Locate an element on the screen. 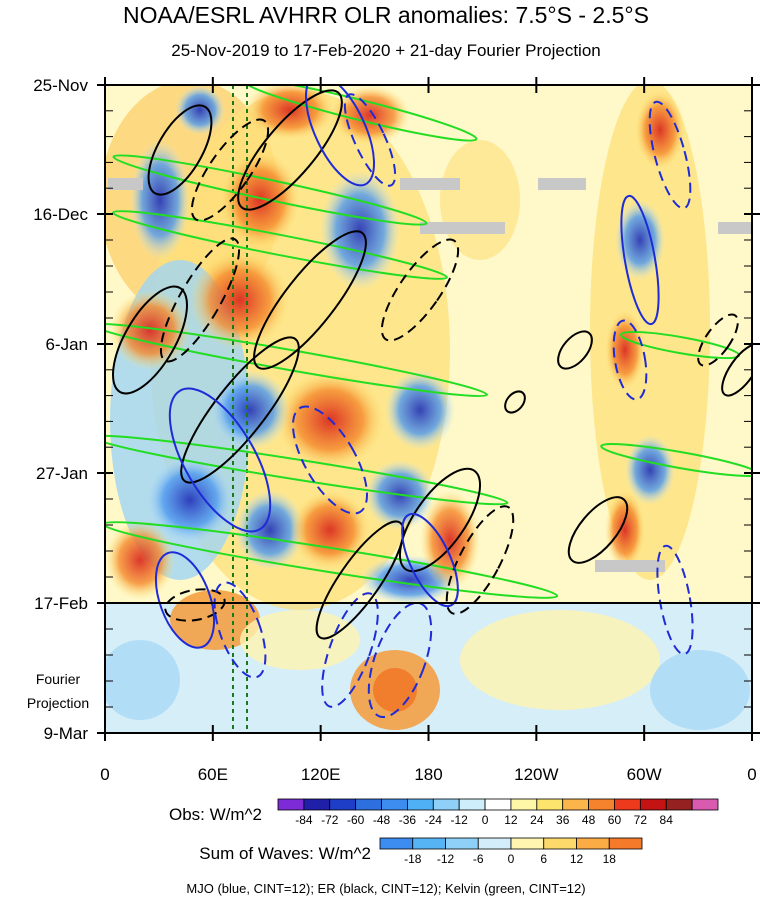 The width and height of the screenshot is (772, 899). colorbar-tick-label: -48 is located at coordinates (382, 820).